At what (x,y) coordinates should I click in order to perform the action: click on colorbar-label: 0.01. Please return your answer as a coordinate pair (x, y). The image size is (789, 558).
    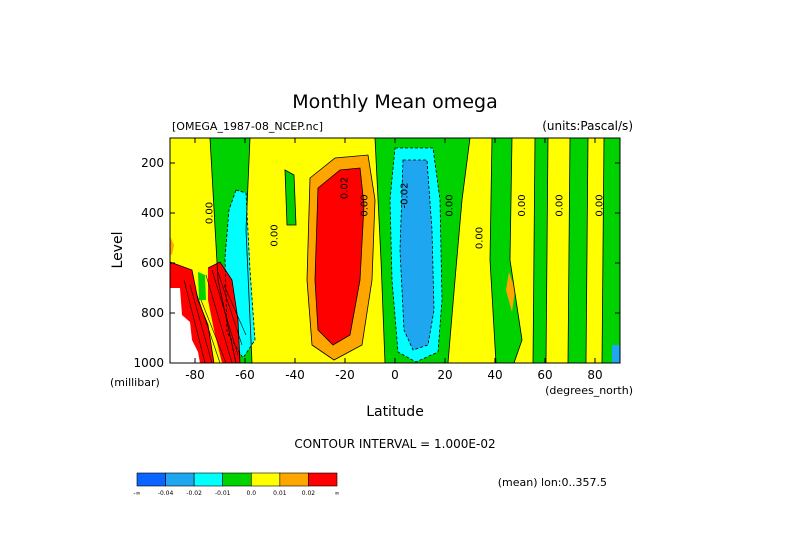
    Looking at the image, I should click on (280, 493).